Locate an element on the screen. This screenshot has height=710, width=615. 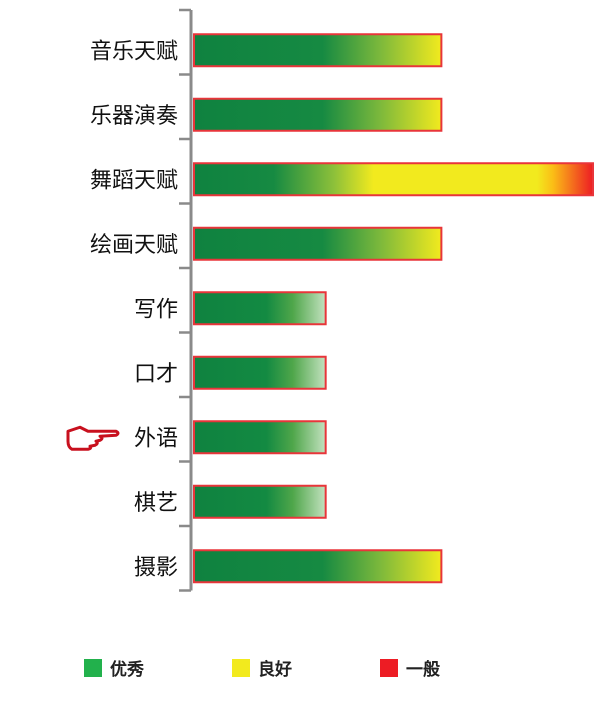
category-label: 音乐天赋 is located at coordinates (134, 51).